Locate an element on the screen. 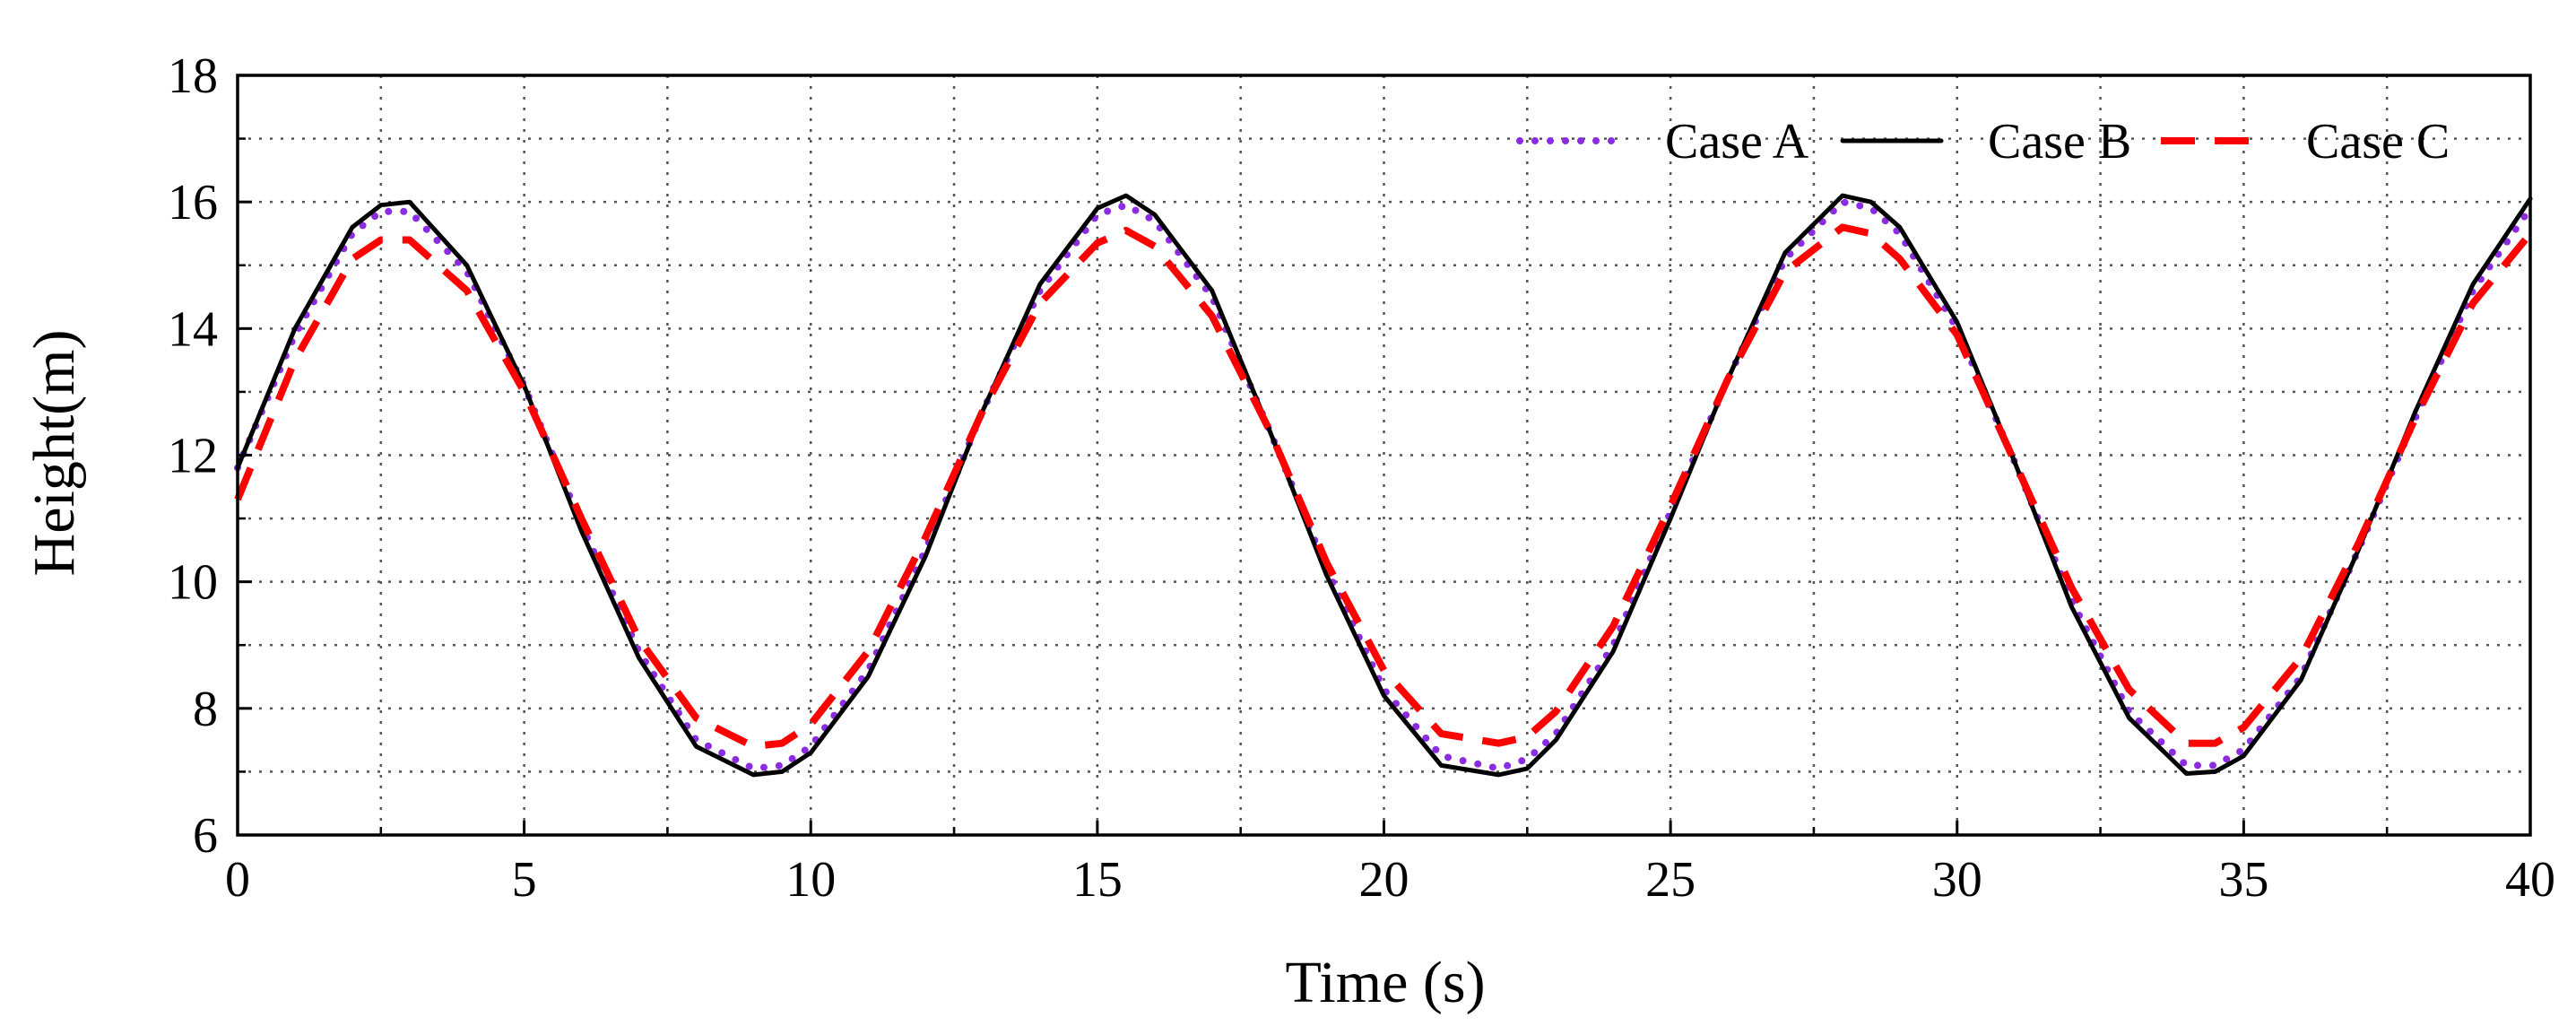 The width and height of the screenshot is (2576, 1035). x-tick-label: 35 is located at coordinates (2243, 880).